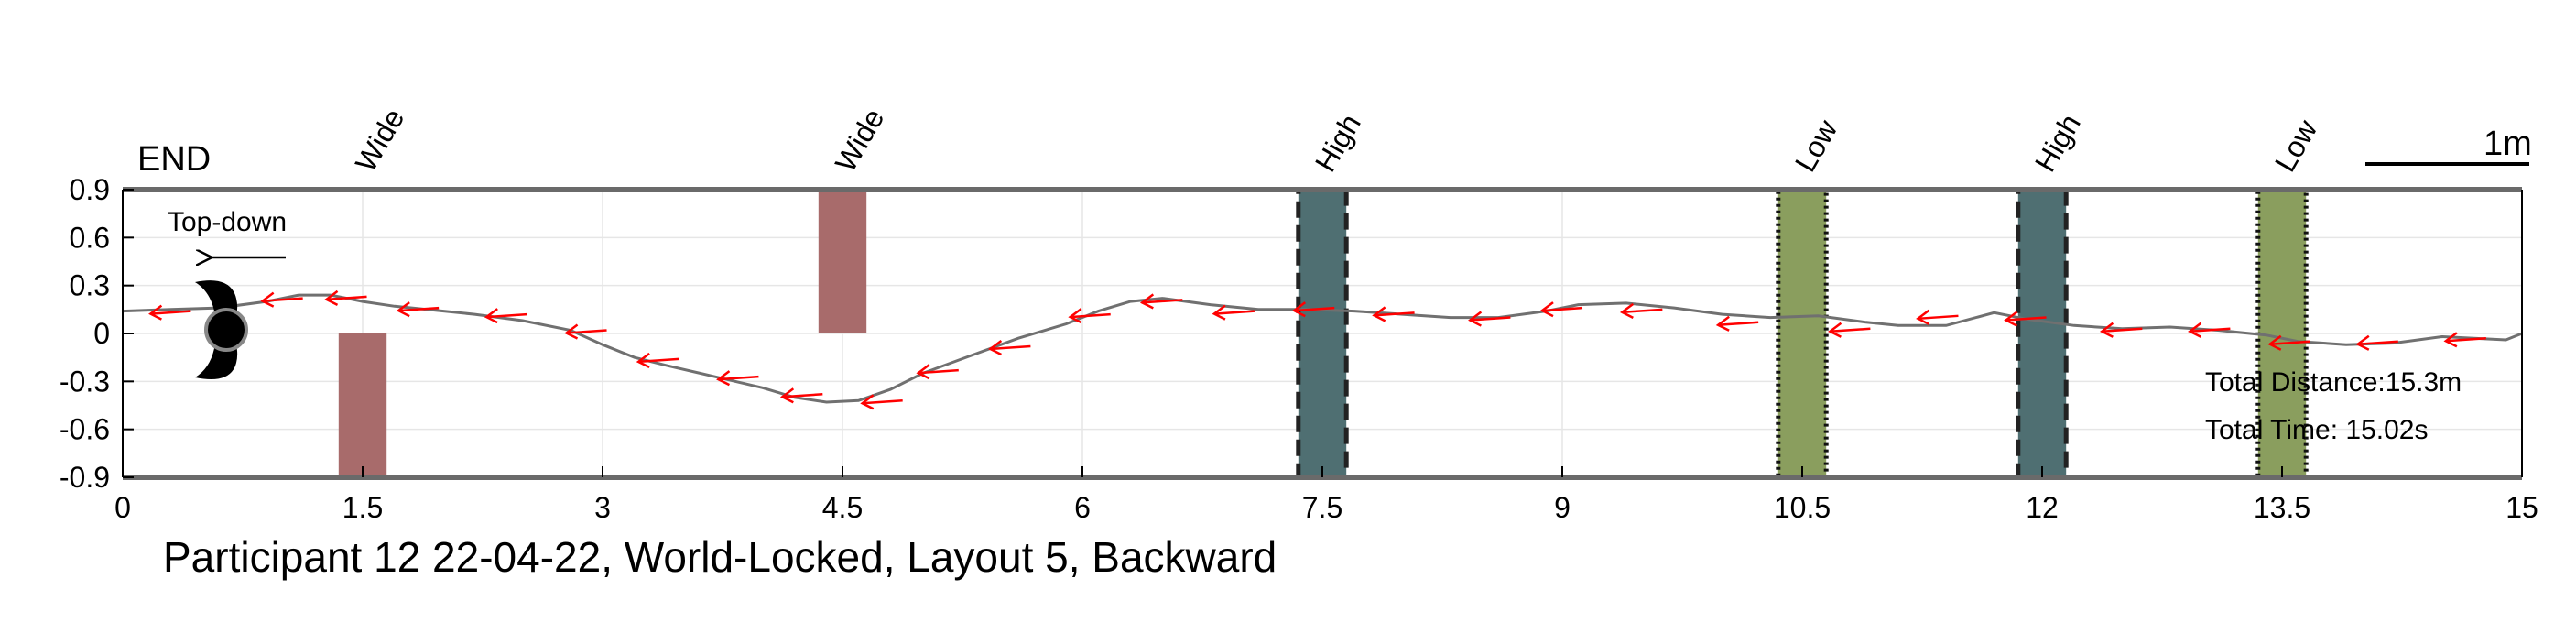 Image resolution: width=2576 pixels, height=644 pixels. What do you see at coordinates (2296, 146) in the screenshot?
I see `obstacle-label-6: Low` at bounding box center [2296, 146].